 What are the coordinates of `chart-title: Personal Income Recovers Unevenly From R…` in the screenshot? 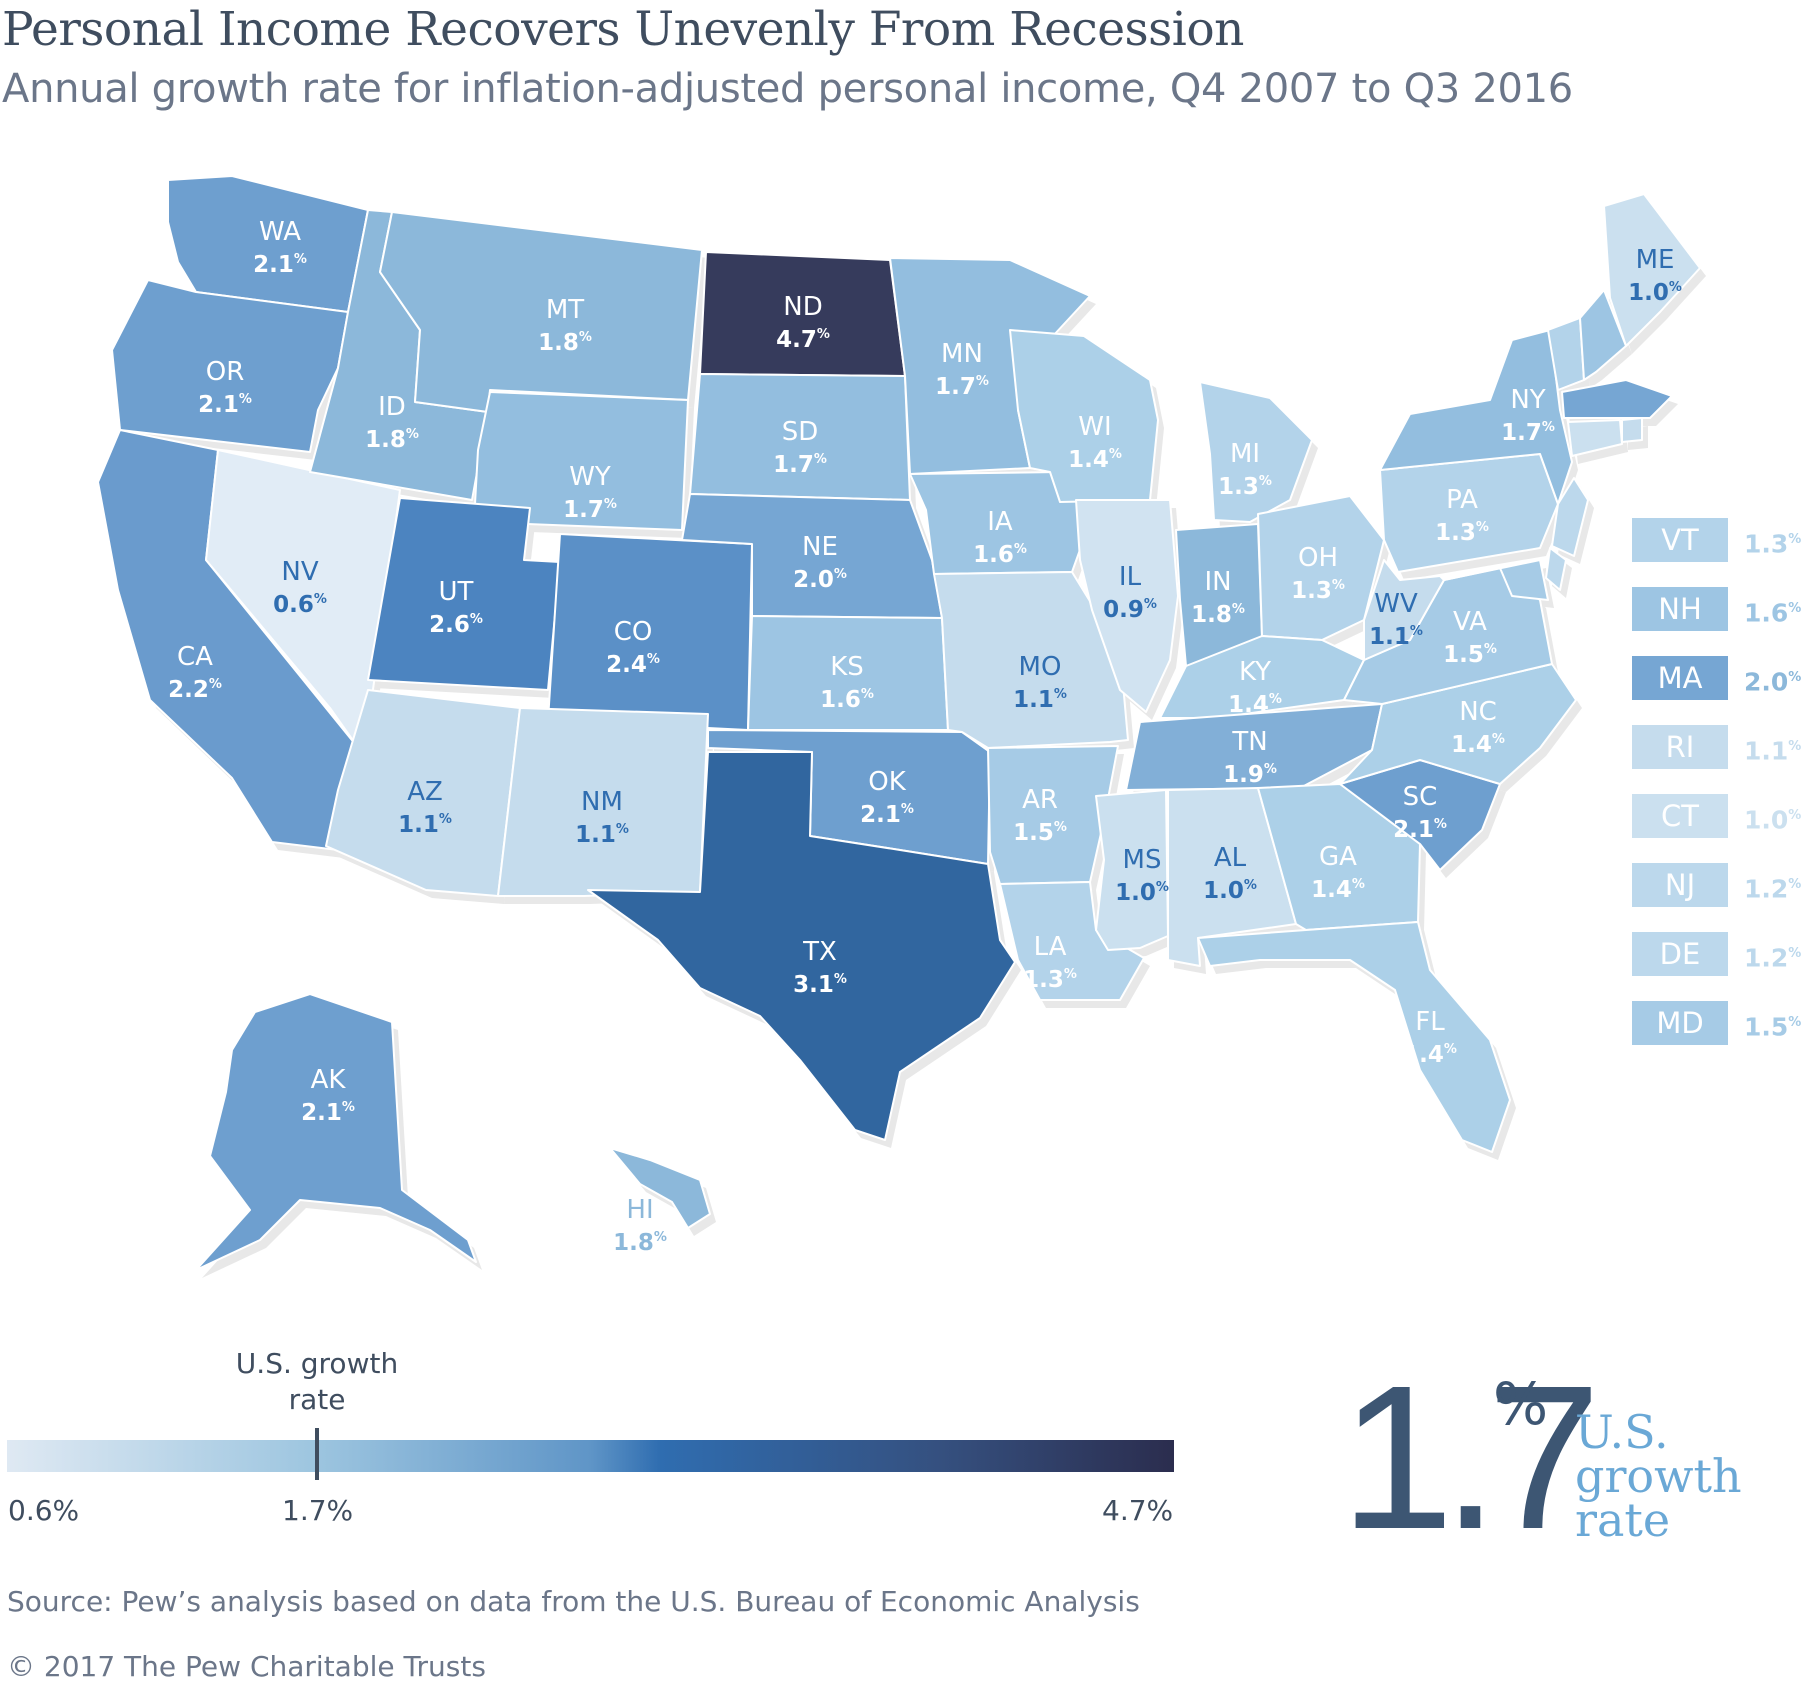 It's located at (623, 29).